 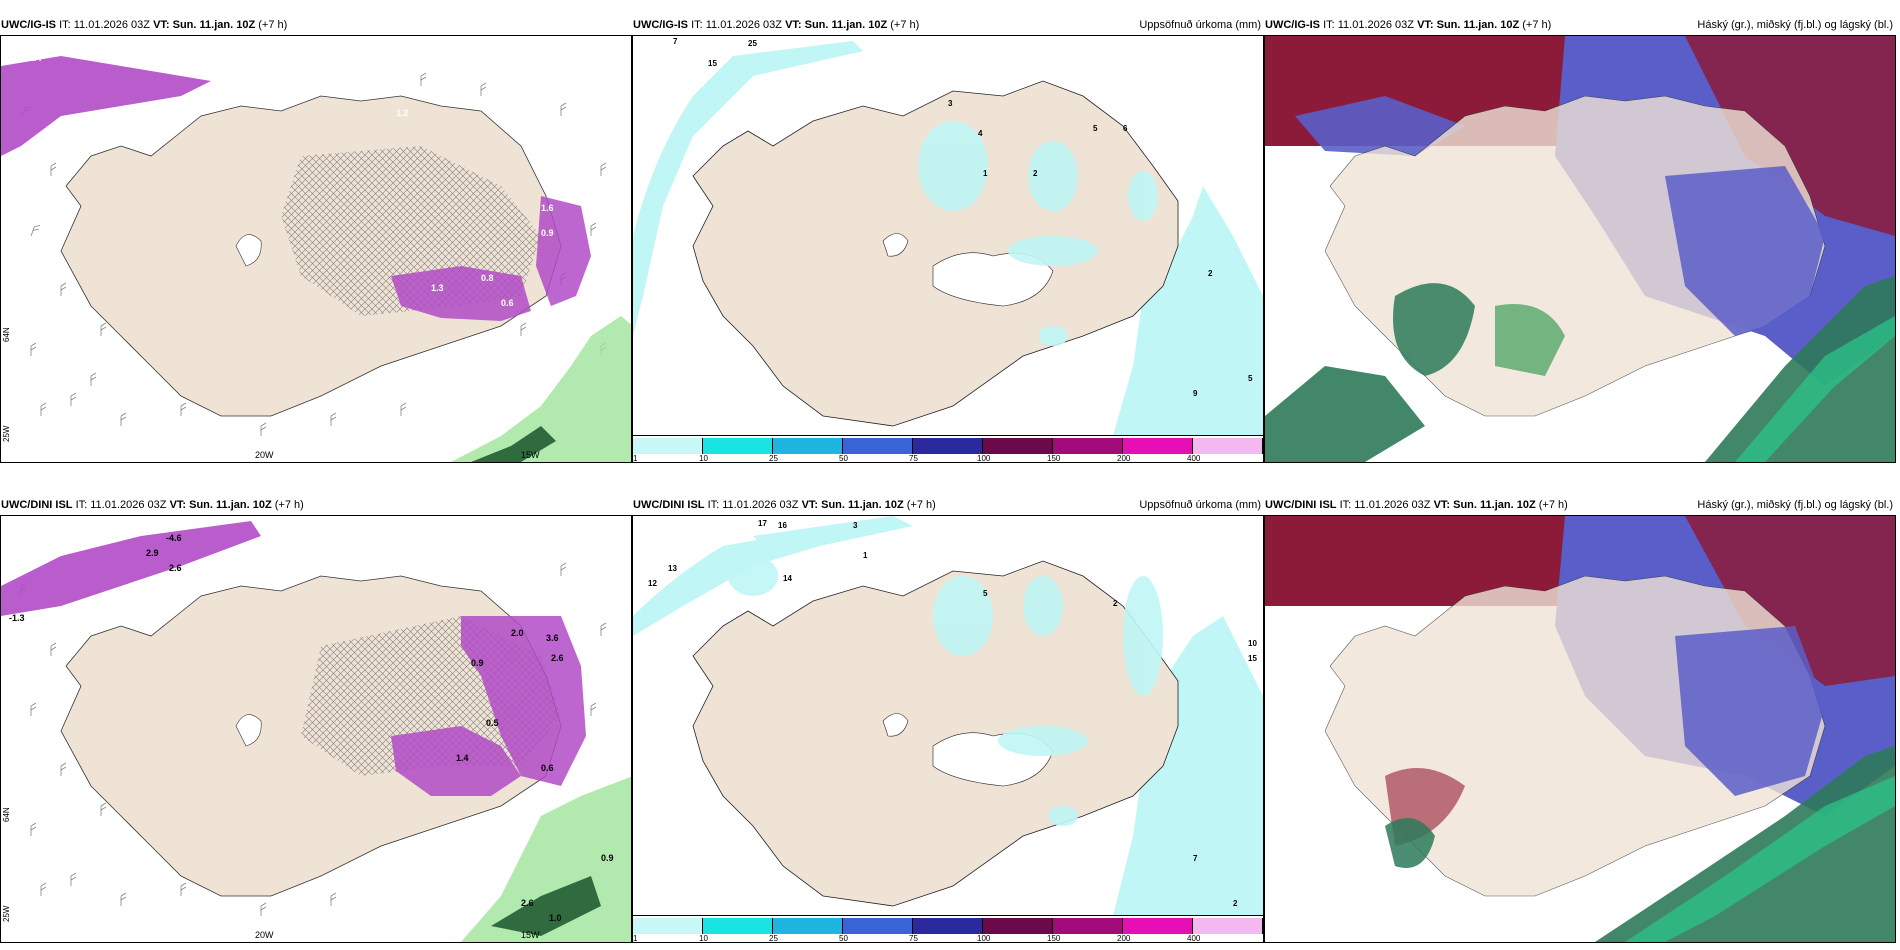 What do you see at coordinates (402, 113) in the screenshot?
I see `value-label: 1.2` at bounding box center [402, 113].